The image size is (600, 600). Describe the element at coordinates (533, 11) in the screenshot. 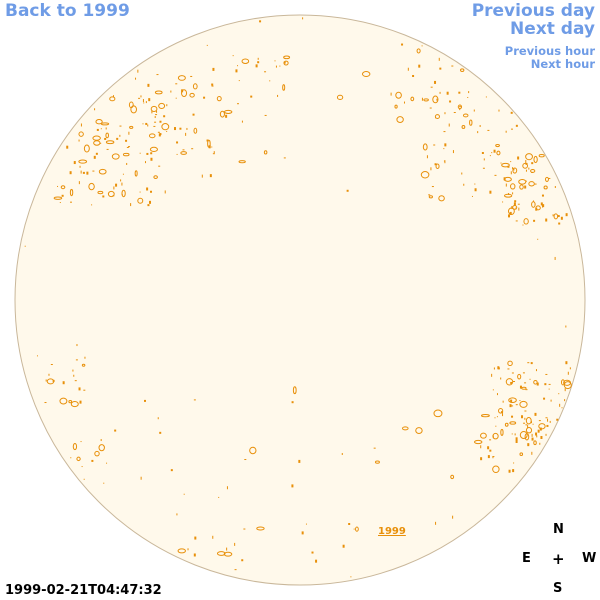

I see `previous-day-link: Previous day` at that location.